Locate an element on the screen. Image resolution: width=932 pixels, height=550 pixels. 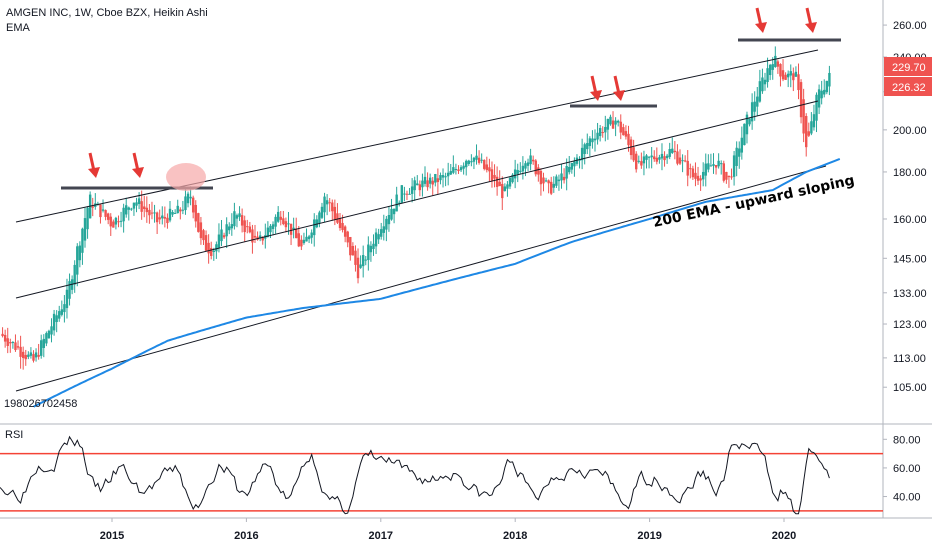
price-tick-label: 200.00 is located at coordinates (910, 131).